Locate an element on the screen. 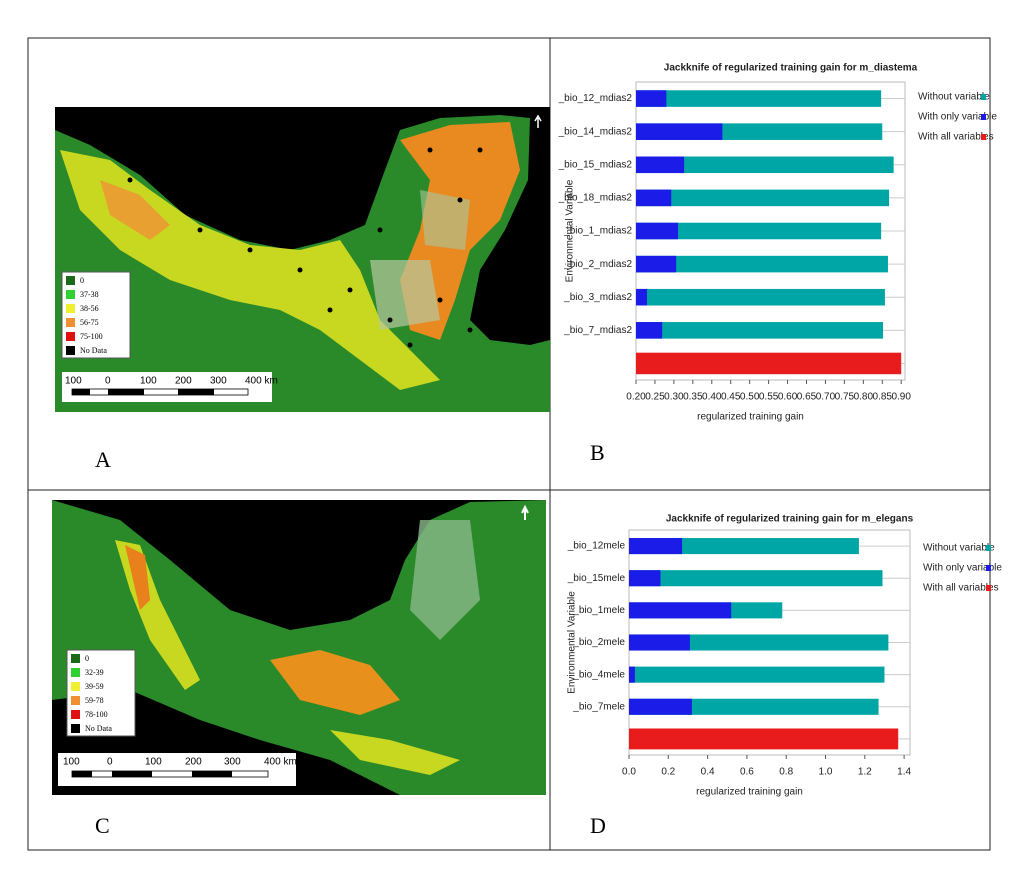 This screenshot has height=882, width=1024. x-tick-label: 0.20 is located at coordinates (636, 397).